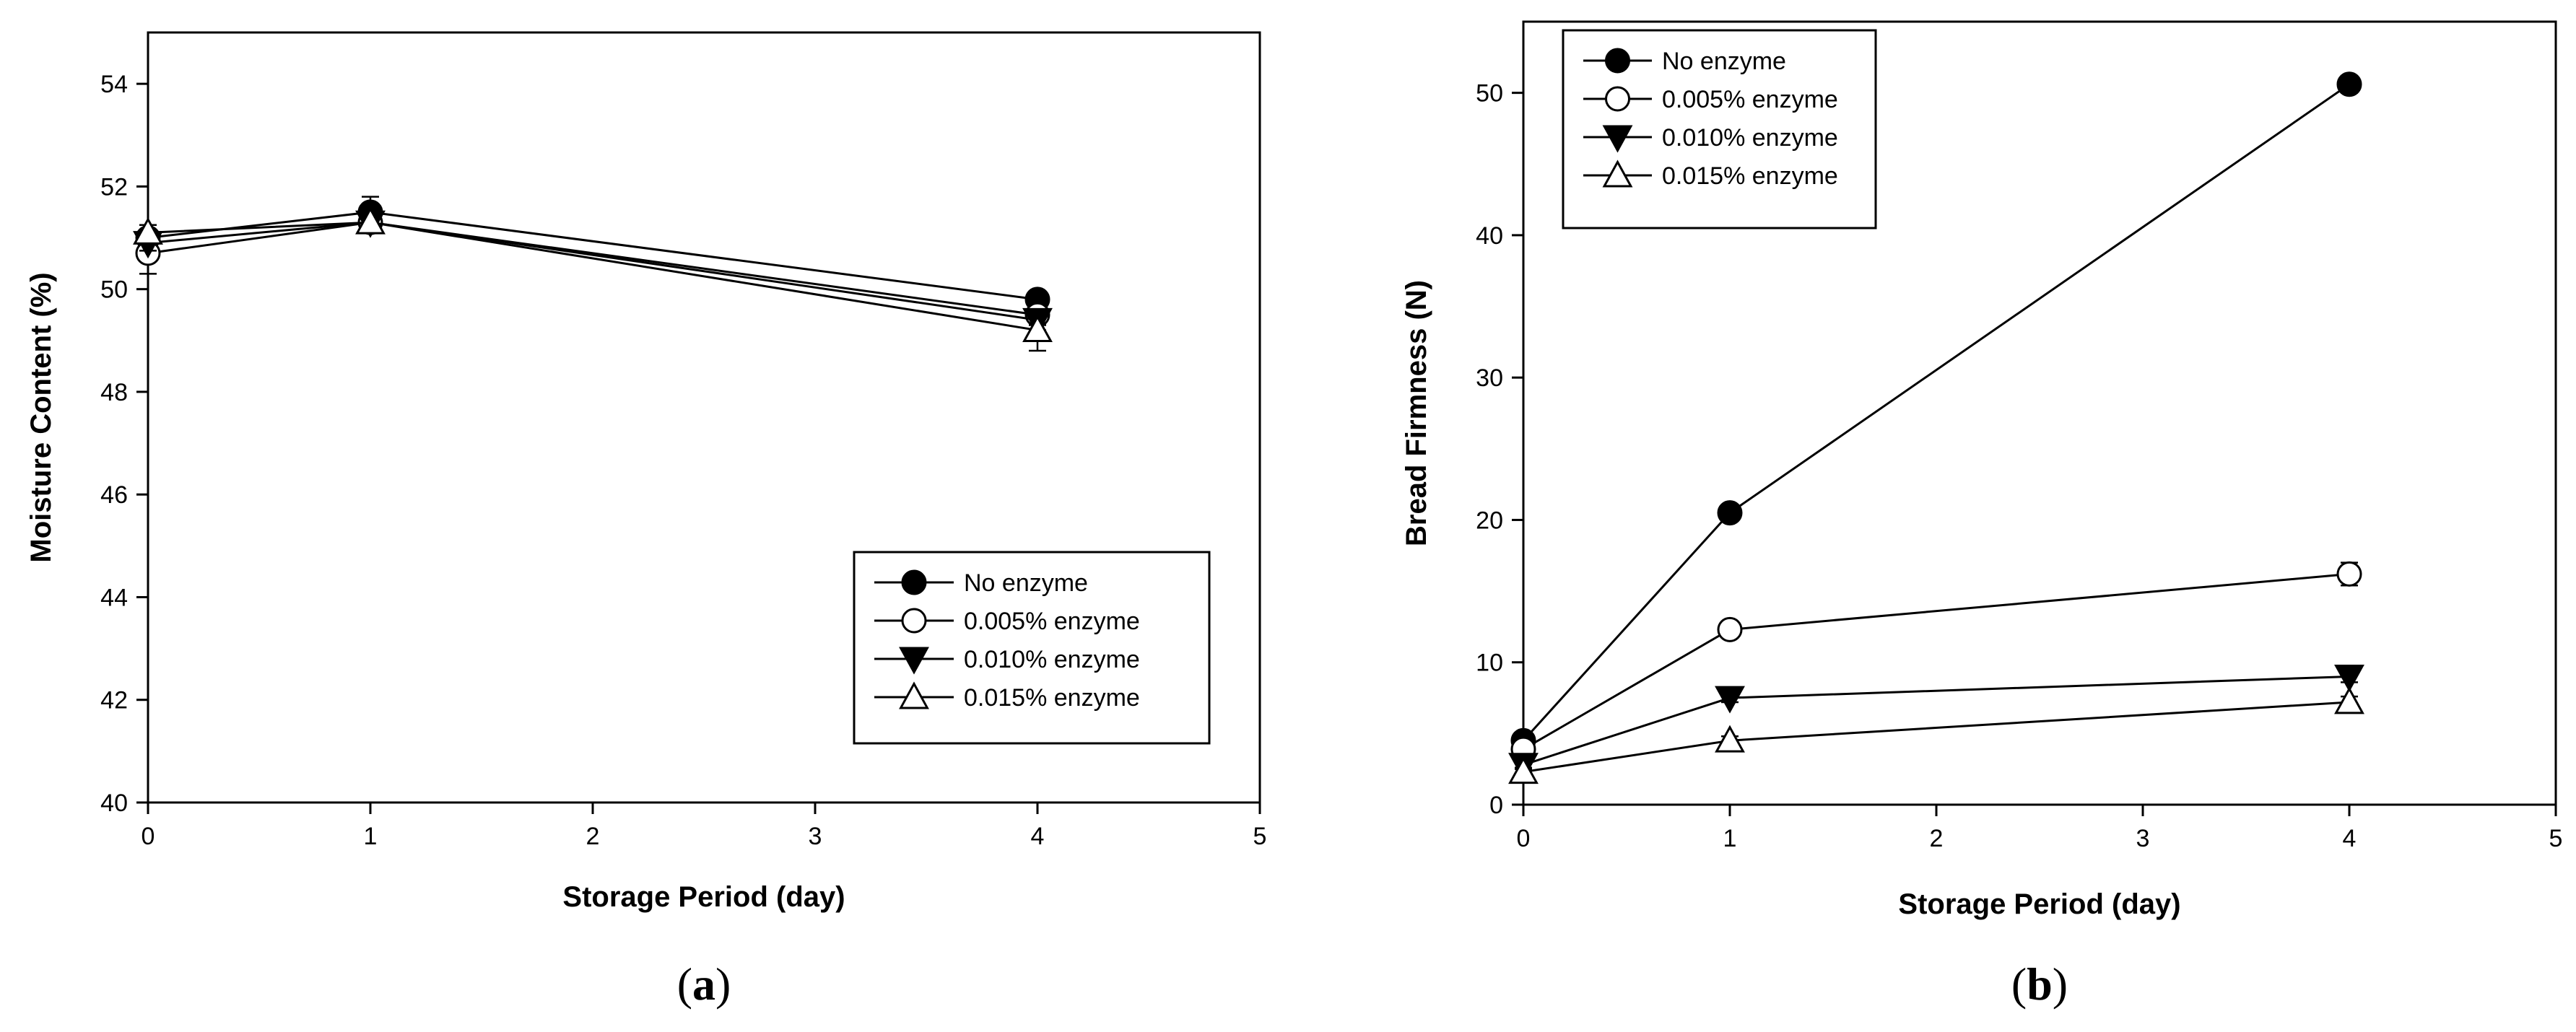 The image size is (2576, 1032). What do you see at coordinates (114, 495) in the screenshot?
I see `y-tick-label: 46` at bounding box center [114, 495].